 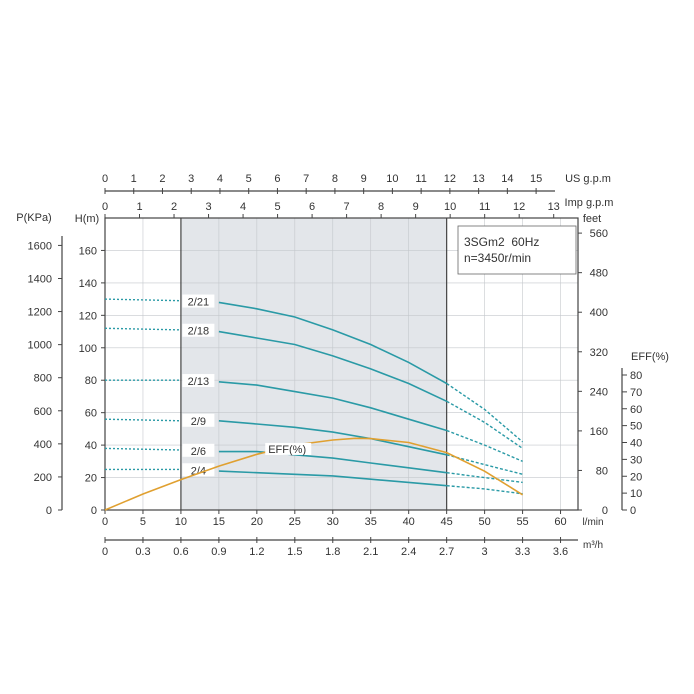 I want to click on m3h-tick-label: 1.8, so click(x=332, y=552).